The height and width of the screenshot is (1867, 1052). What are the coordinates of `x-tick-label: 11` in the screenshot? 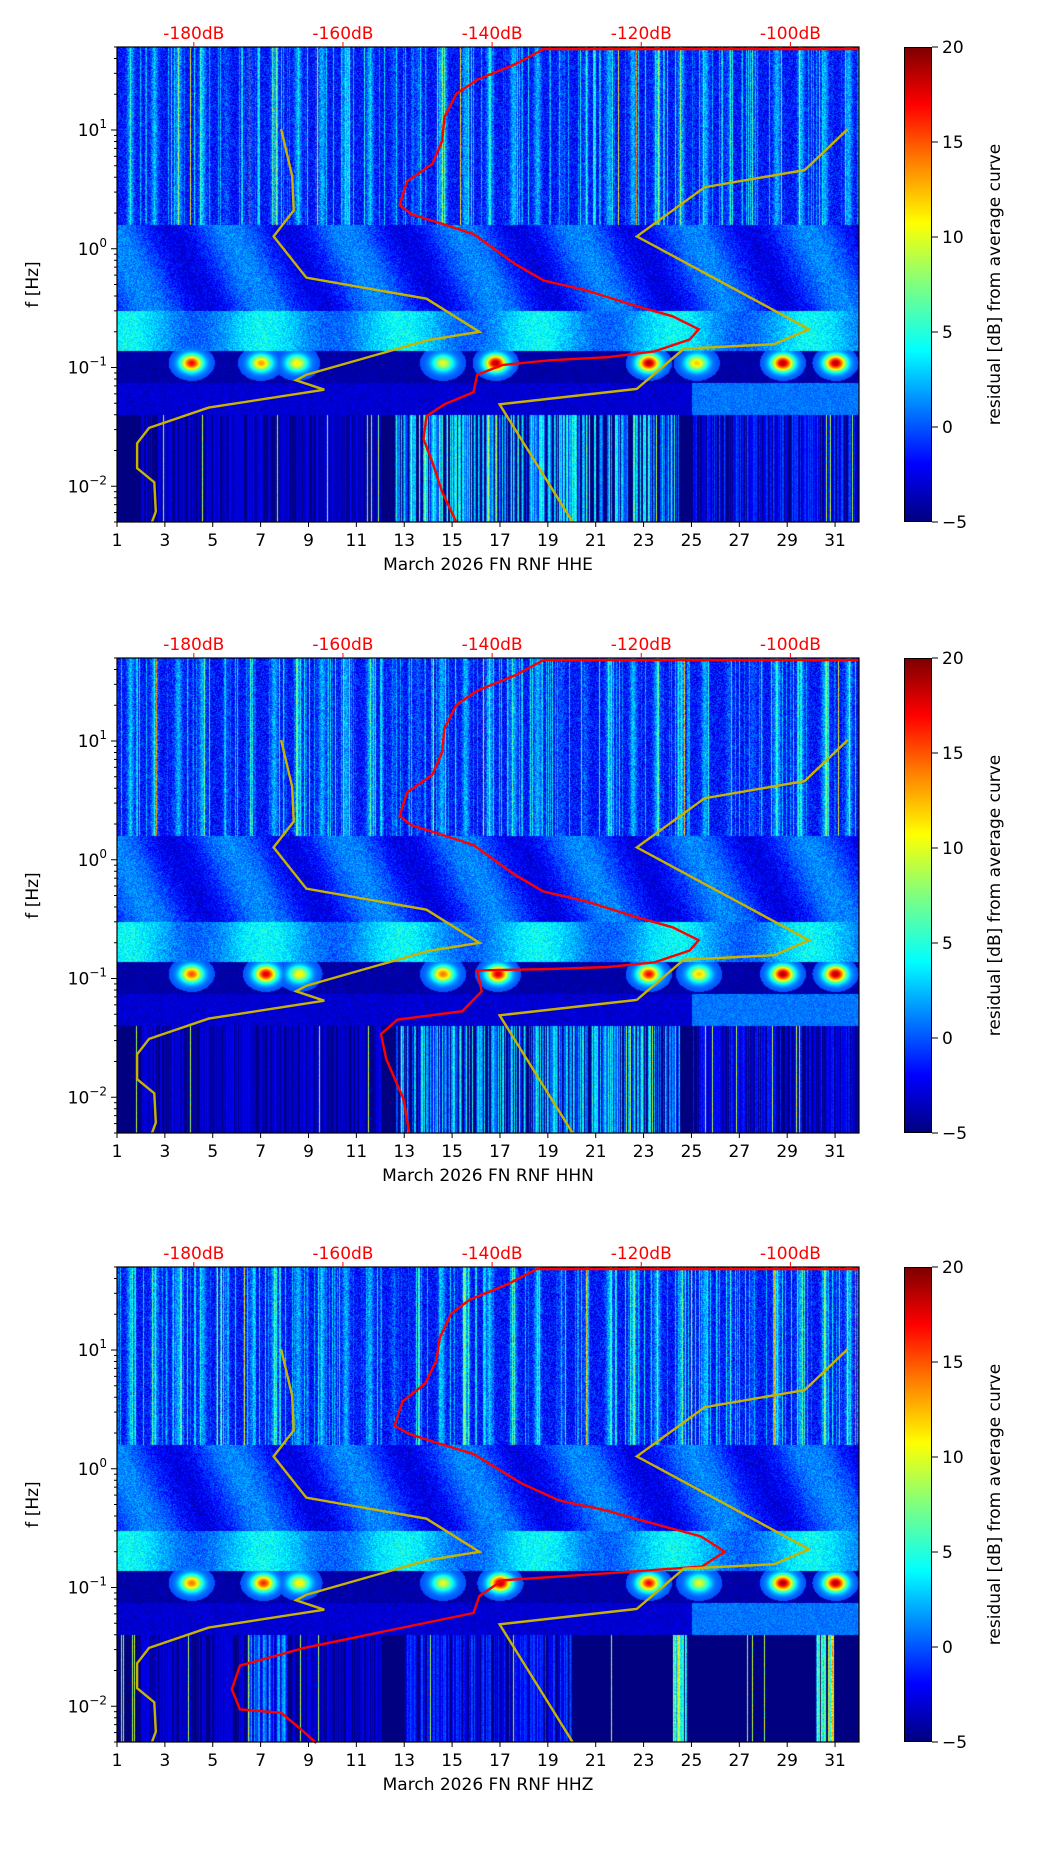 It's located at (357, 1761).